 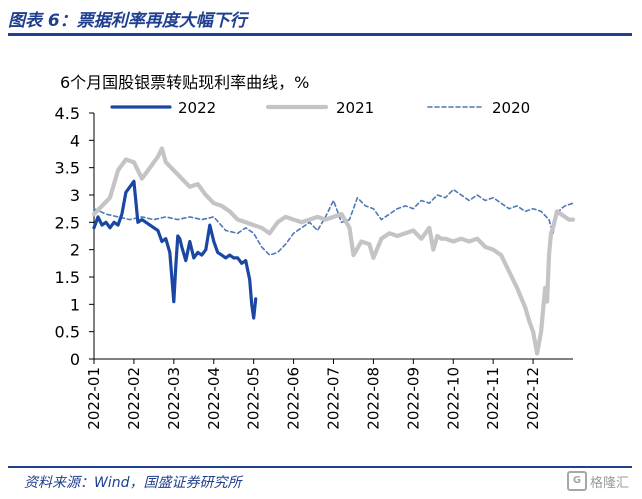 I want to click on y-tick-label: 3.5, so click(x=67, y=168).